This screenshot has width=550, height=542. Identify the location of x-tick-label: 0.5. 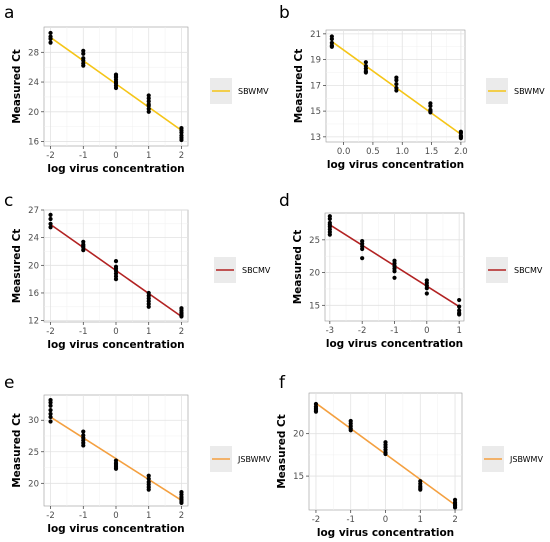
(373, 152).